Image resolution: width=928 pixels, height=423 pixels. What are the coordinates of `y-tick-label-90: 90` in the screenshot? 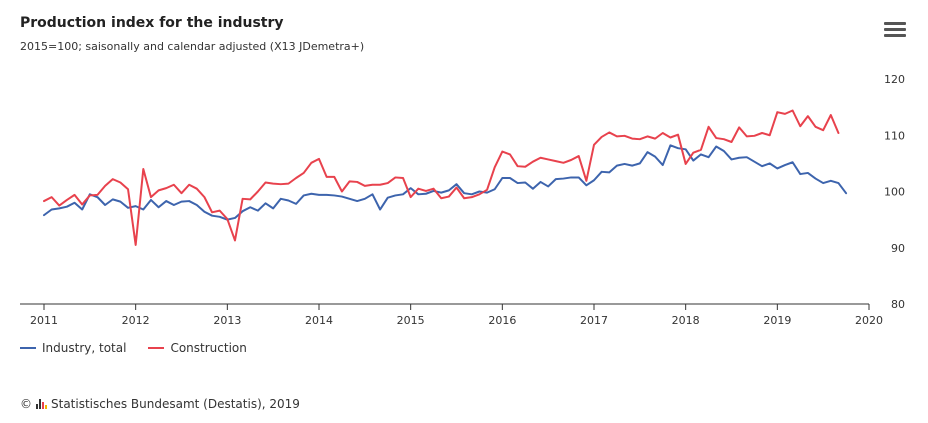 It's located at (898, 248).